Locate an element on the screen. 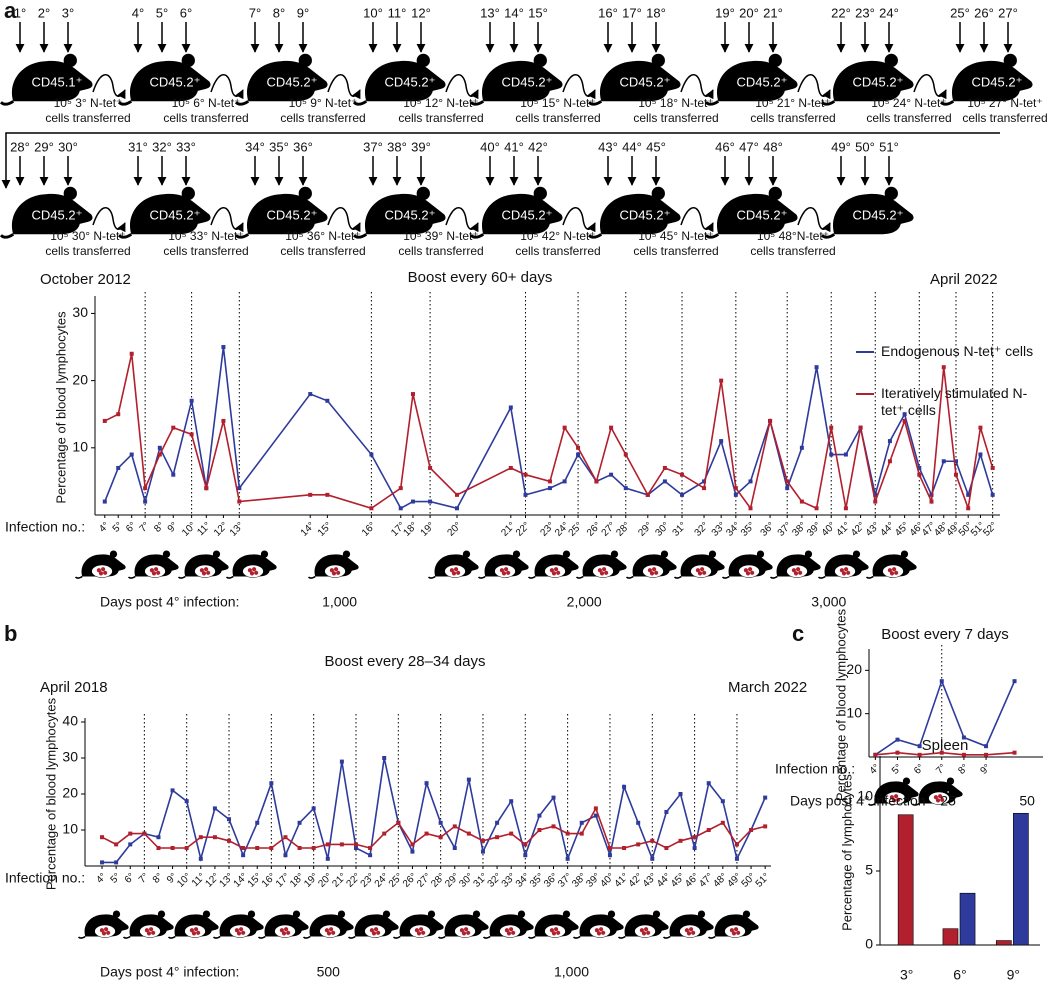  infection-number: 26° is located at coordinates (984, 12).